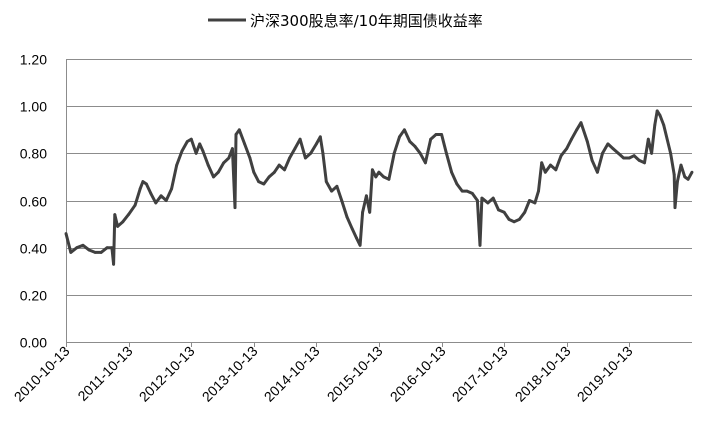 Image resolution: width=702 pixels, height=441 pixels. Describe the element at coordinates (33, 154) in the screenshot. I see `y-tick-label: 0.80` at that location.